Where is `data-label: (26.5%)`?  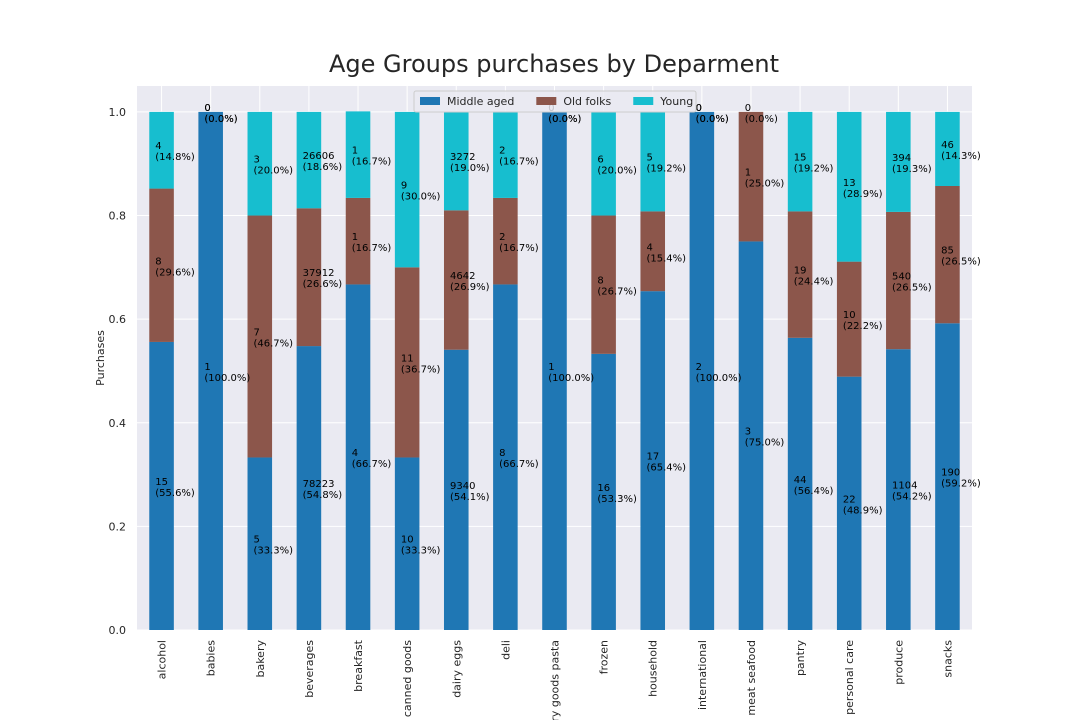
data-label: (26.5%) is located at coordinates (912, 288).